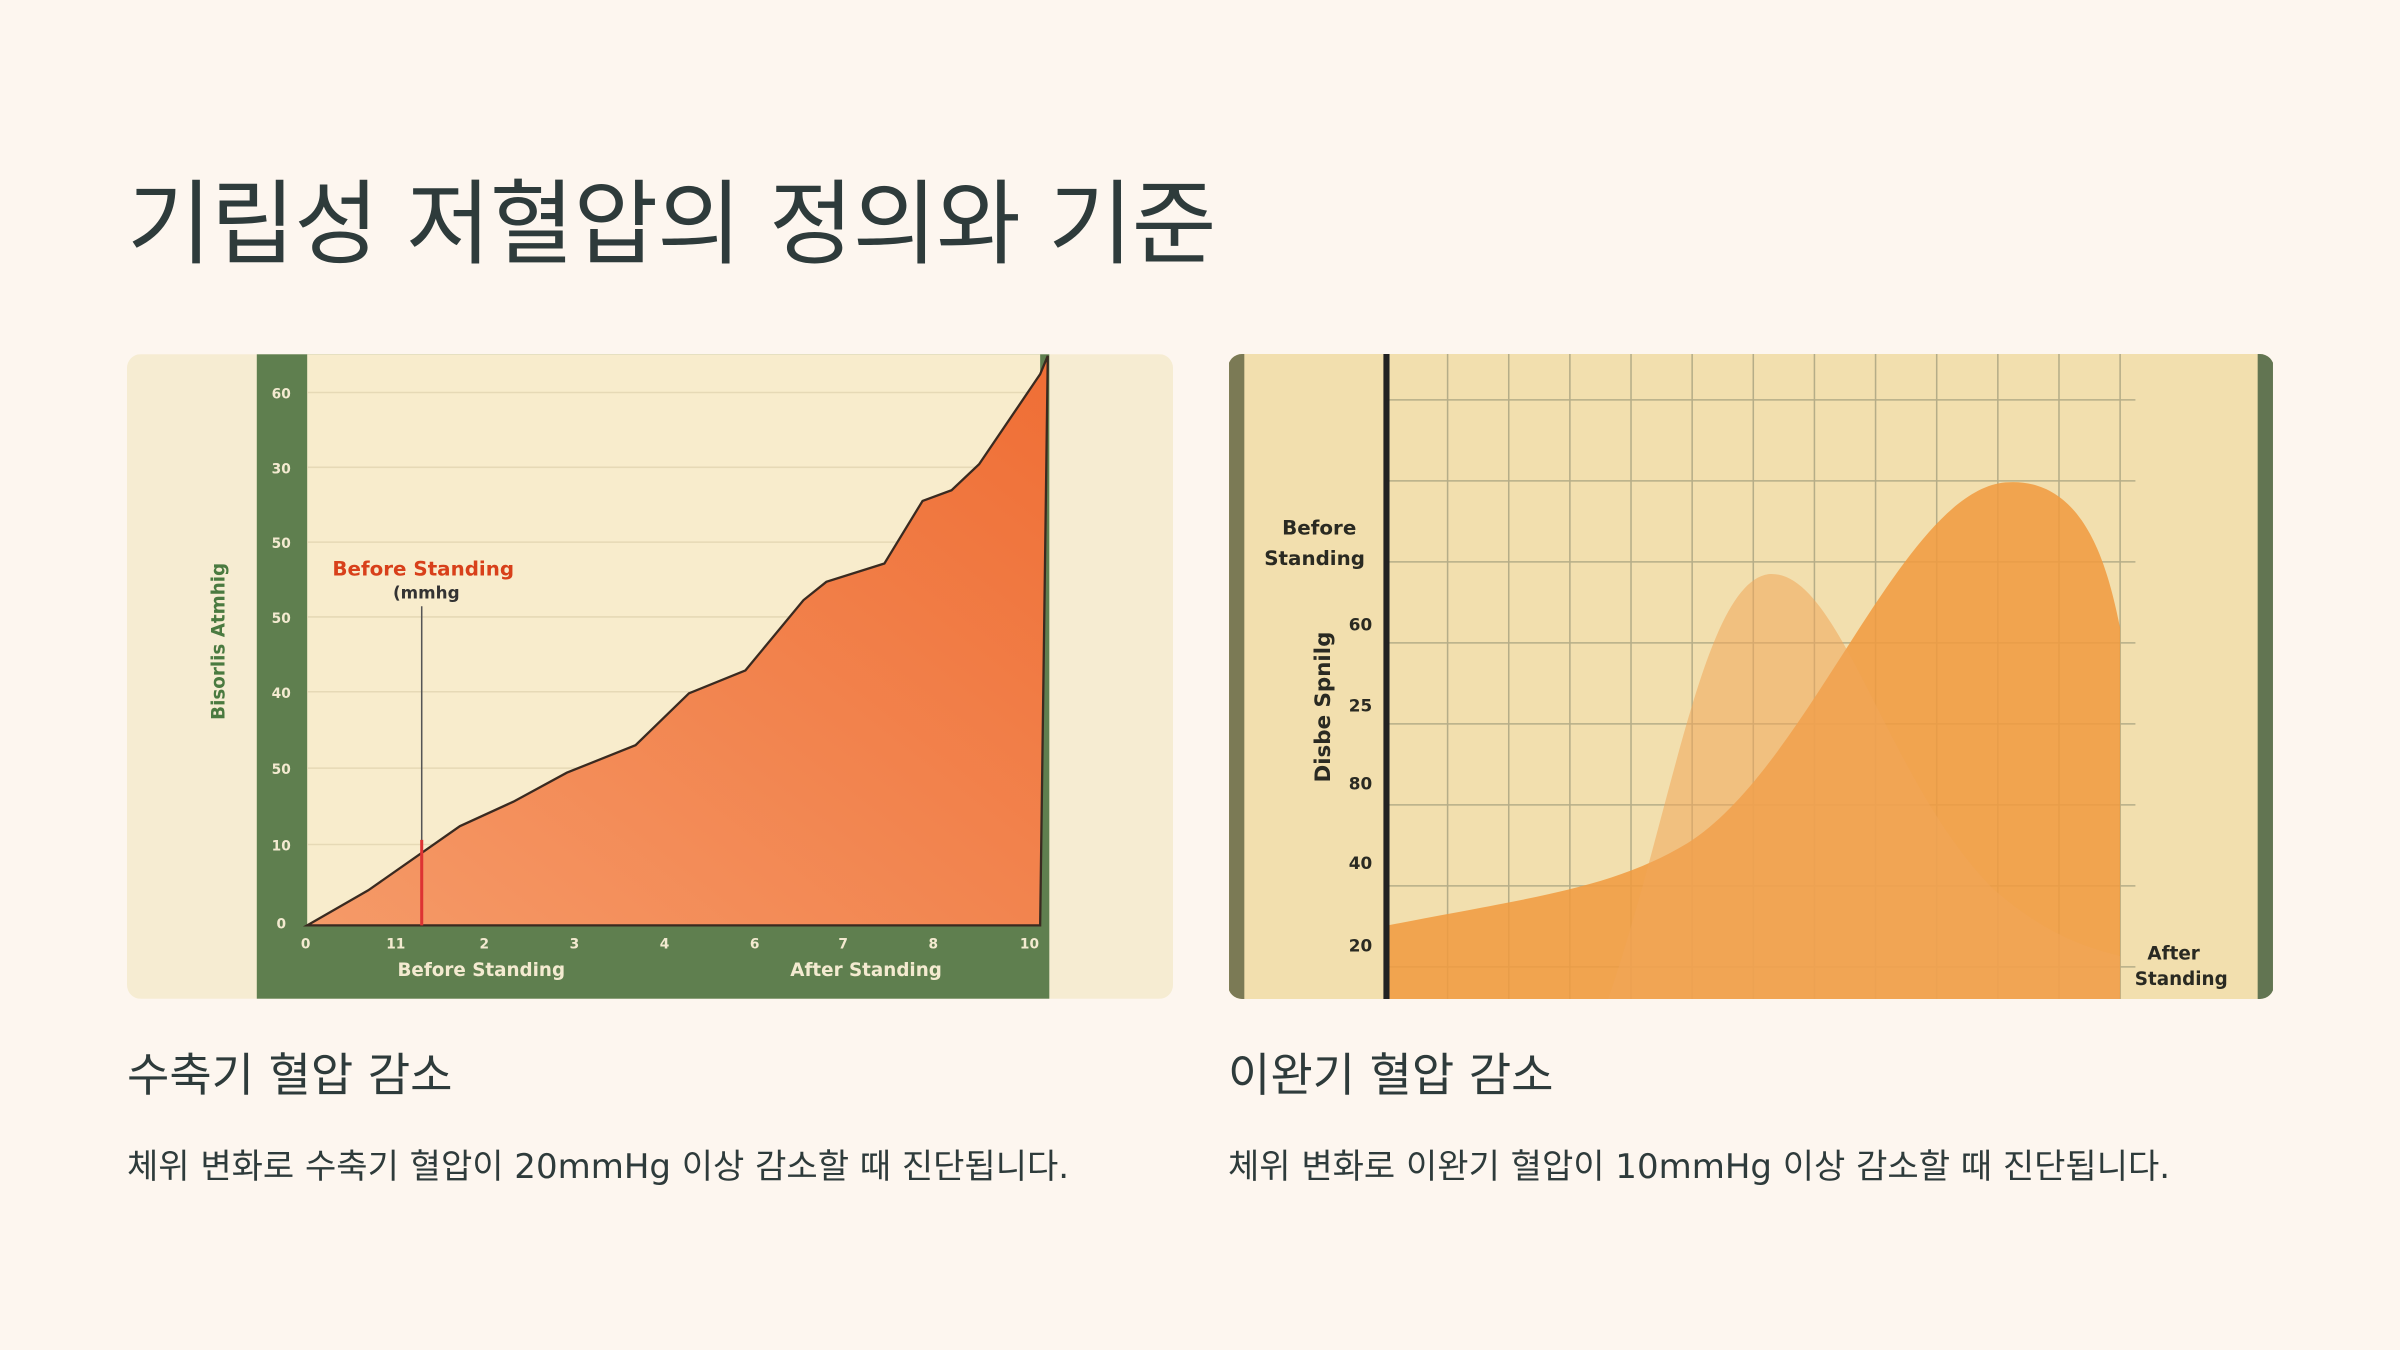 This screenshot has height=1350, width=2400. I want to click on label-line: After, so click(2173, 953).